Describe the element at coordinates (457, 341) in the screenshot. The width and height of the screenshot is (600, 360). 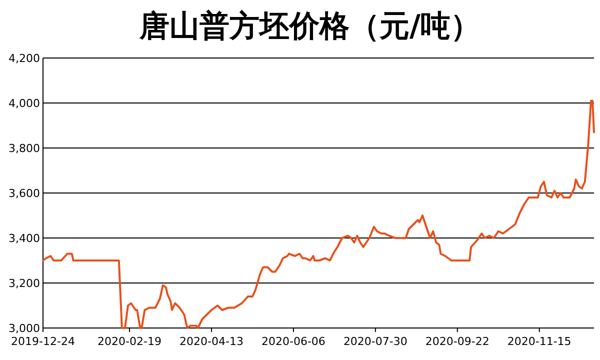
I see `x-tick-label: 2020-09-22` at that location.